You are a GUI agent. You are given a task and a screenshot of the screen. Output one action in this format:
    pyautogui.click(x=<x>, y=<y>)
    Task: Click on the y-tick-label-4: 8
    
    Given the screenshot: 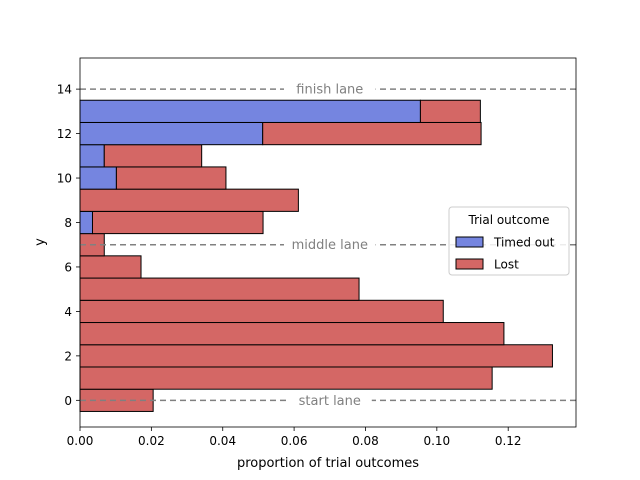 What is the action you would take?
    pyautogui.click(x=68, y=223)
    